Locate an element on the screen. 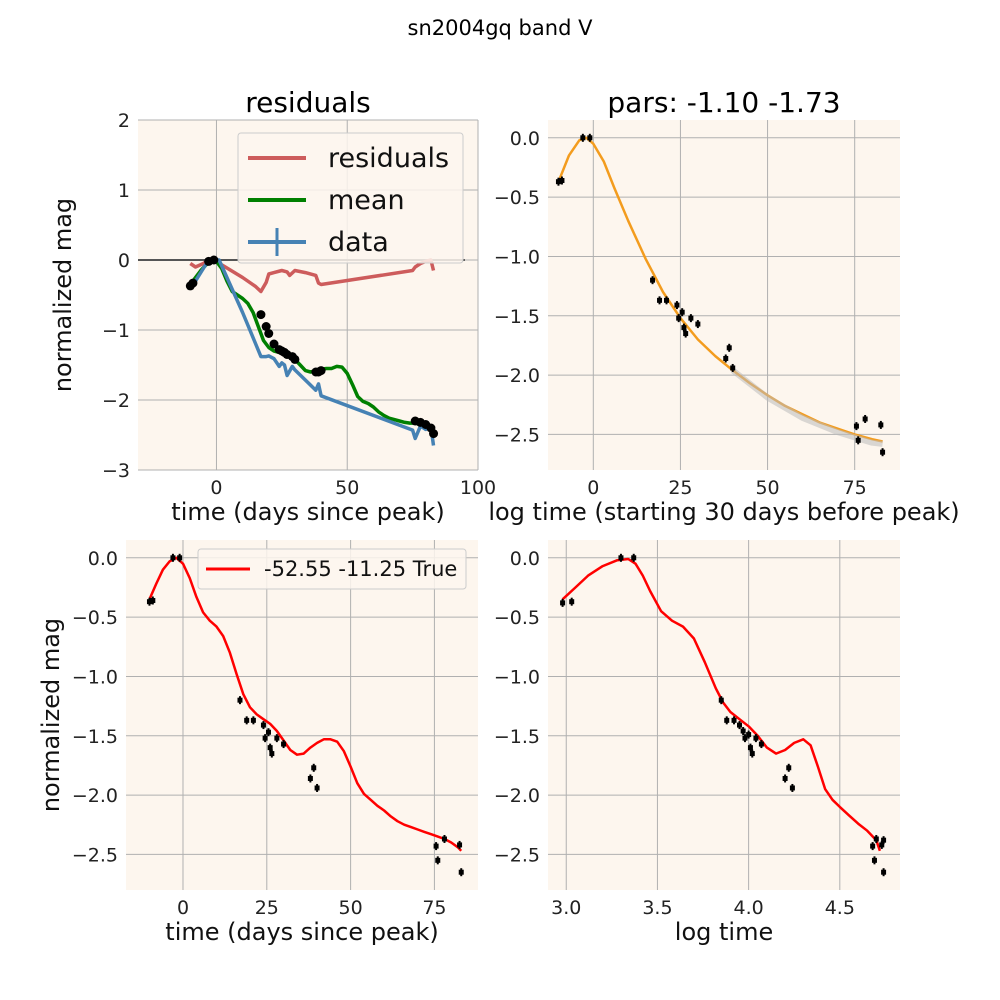  y-tick-label: −2.0 is located at coordinates (517, 796).